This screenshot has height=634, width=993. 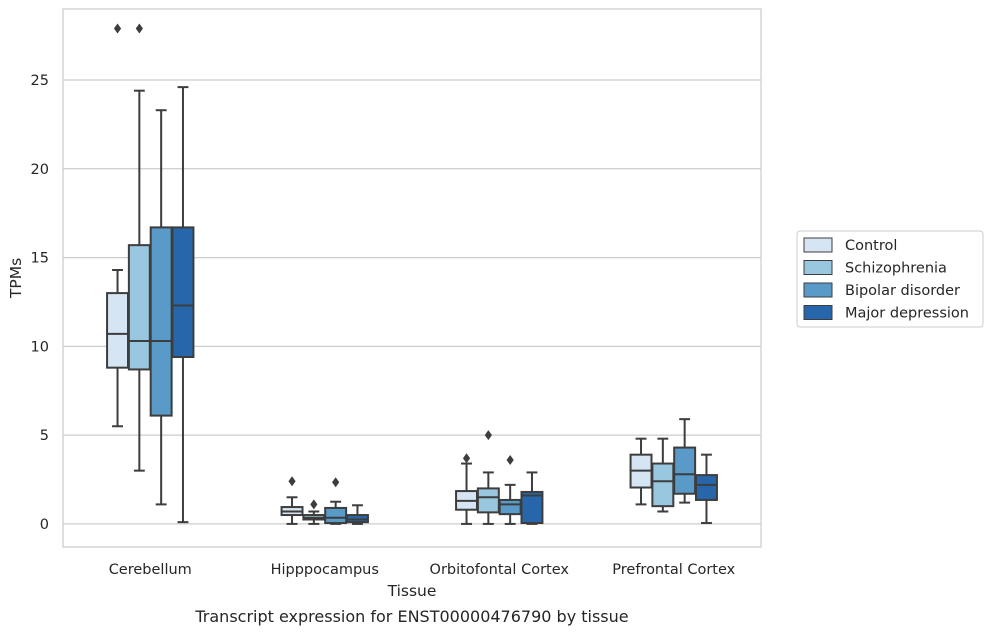 What do you see at coordinates (412, 591) in the screenshot?
I see `x-axis-title: Tissue` at bounding box center [412, 591].